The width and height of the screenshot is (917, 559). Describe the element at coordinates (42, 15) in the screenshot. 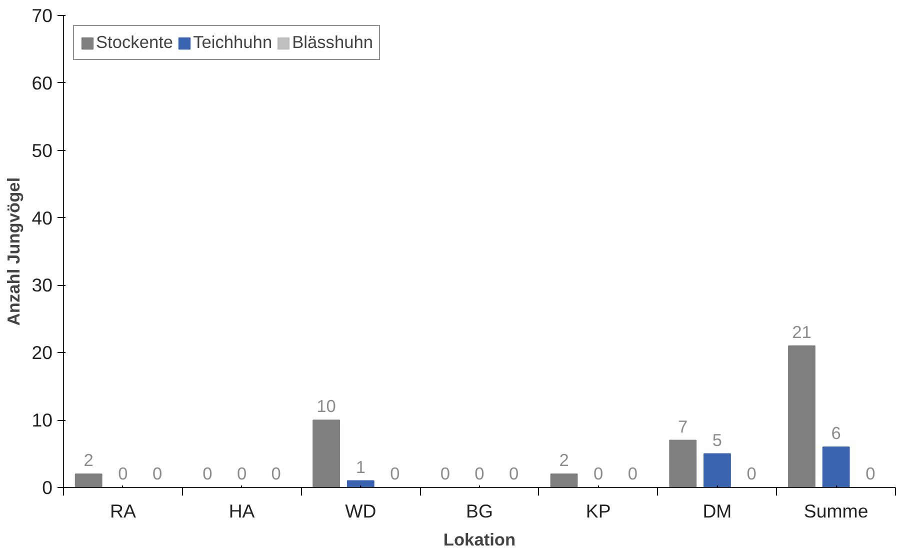

I see `y-tick-label: 70` at that location.